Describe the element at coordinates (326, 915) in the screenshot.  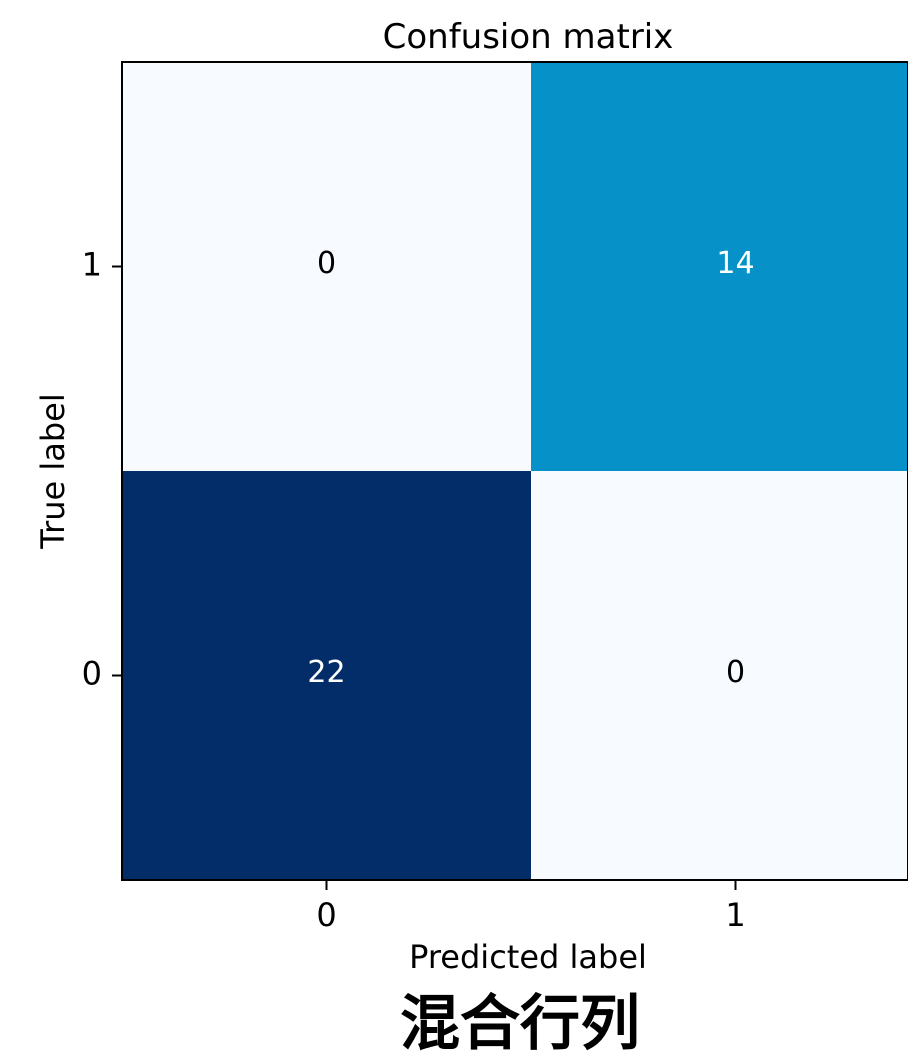
I see `x-tick-label: 0` at that location.